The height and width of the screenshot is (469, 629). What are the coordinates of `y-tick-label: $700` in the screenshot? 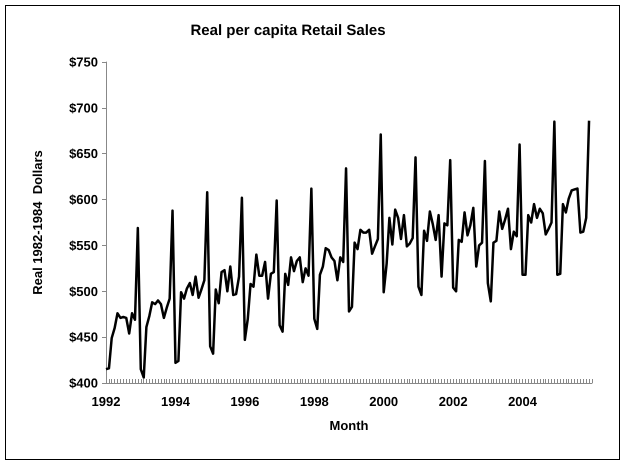 It's located at (83, 108).